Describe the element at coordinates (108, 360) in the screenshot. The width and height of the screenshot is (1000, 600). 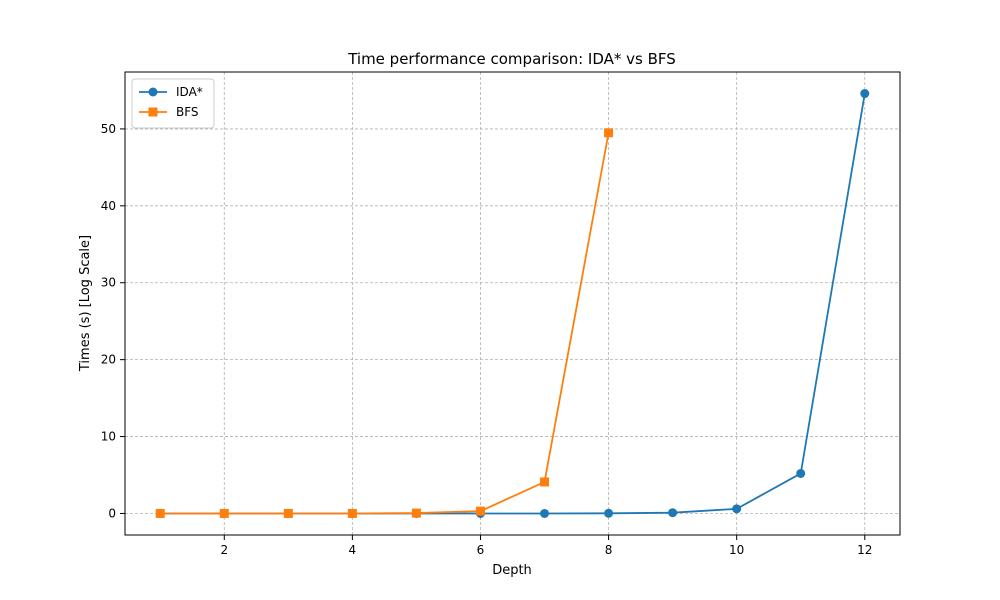
I see `y-tick-label: 20` at that location.